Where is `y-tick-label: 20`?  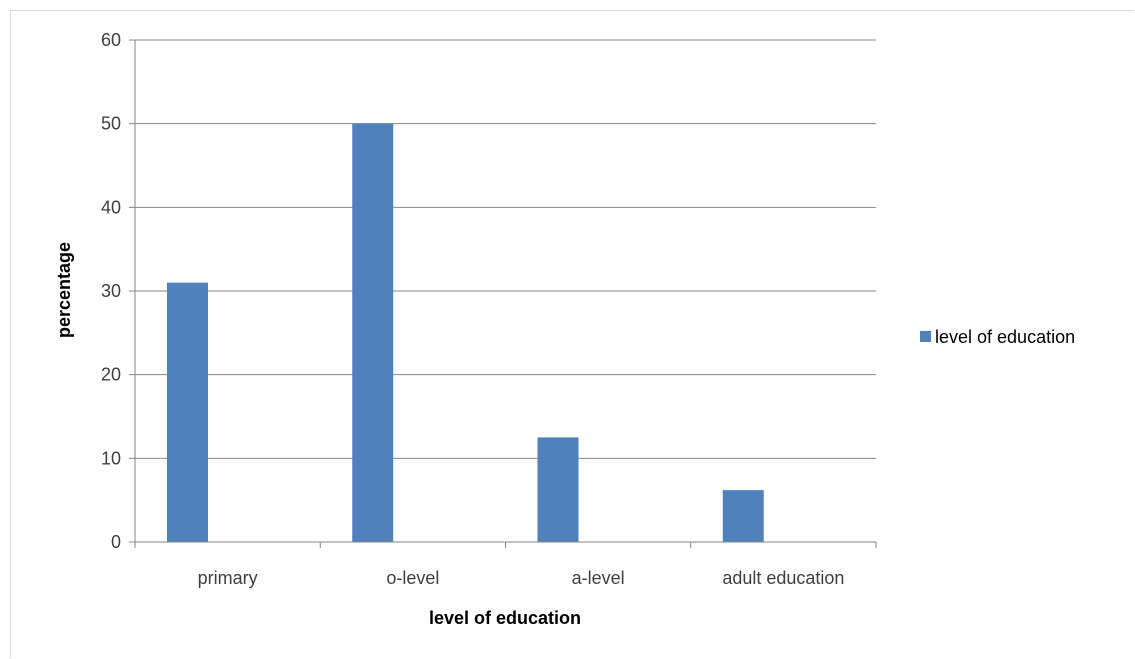 y-tick-label: 20 is located at coordinates (111, 375).